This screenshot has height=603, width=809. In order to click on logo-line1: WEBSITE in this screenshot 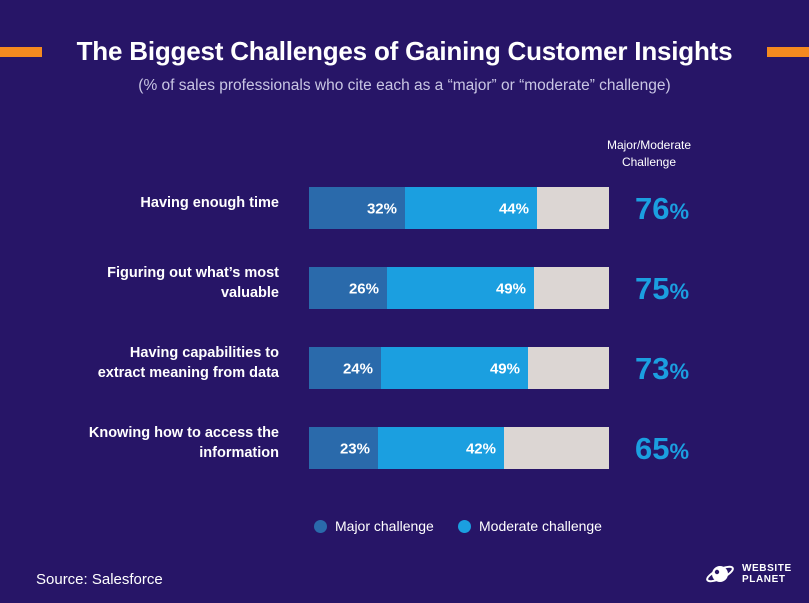, I will do `click(767, 568)`.